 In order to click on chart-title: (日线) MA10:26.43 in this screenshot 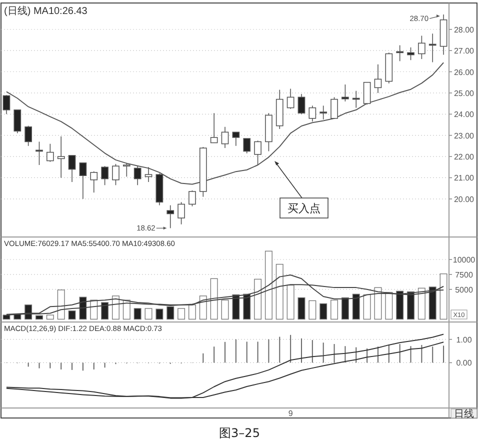, I will do `click(46, 11)`.